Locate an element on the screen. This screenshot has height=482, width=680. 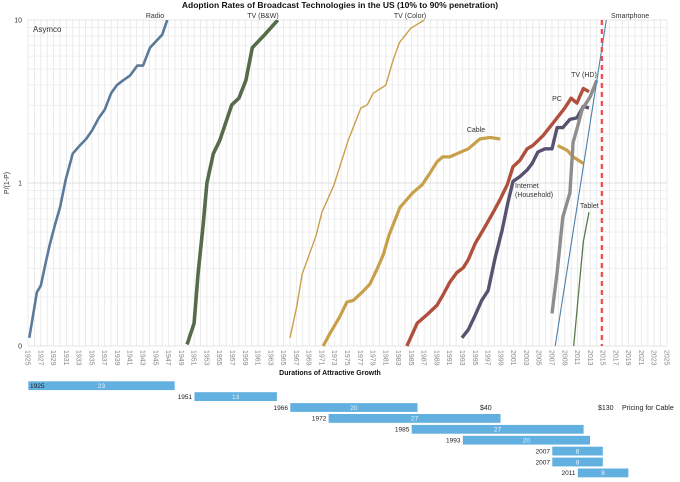
series-label: Radio is located at coordinates (155, 16).